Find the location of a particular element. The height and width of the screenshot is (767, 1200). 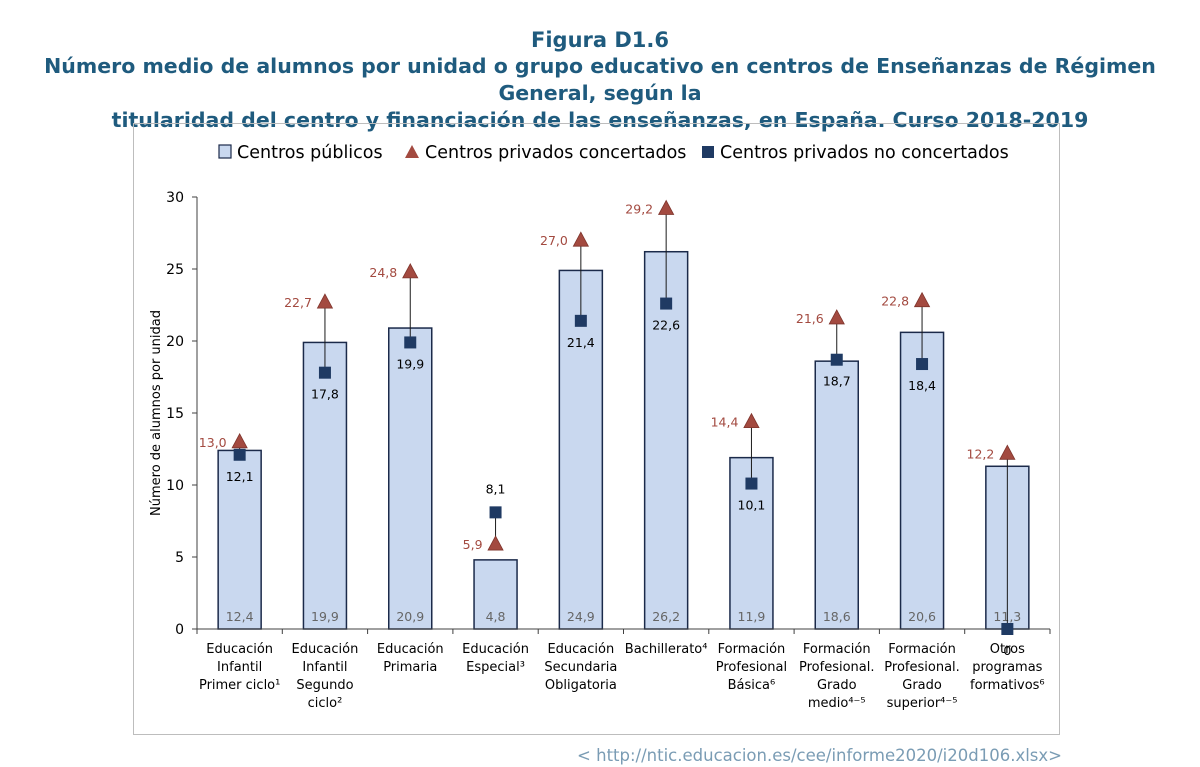

y-tick-label: 15 is located at coordinates (175, 414).